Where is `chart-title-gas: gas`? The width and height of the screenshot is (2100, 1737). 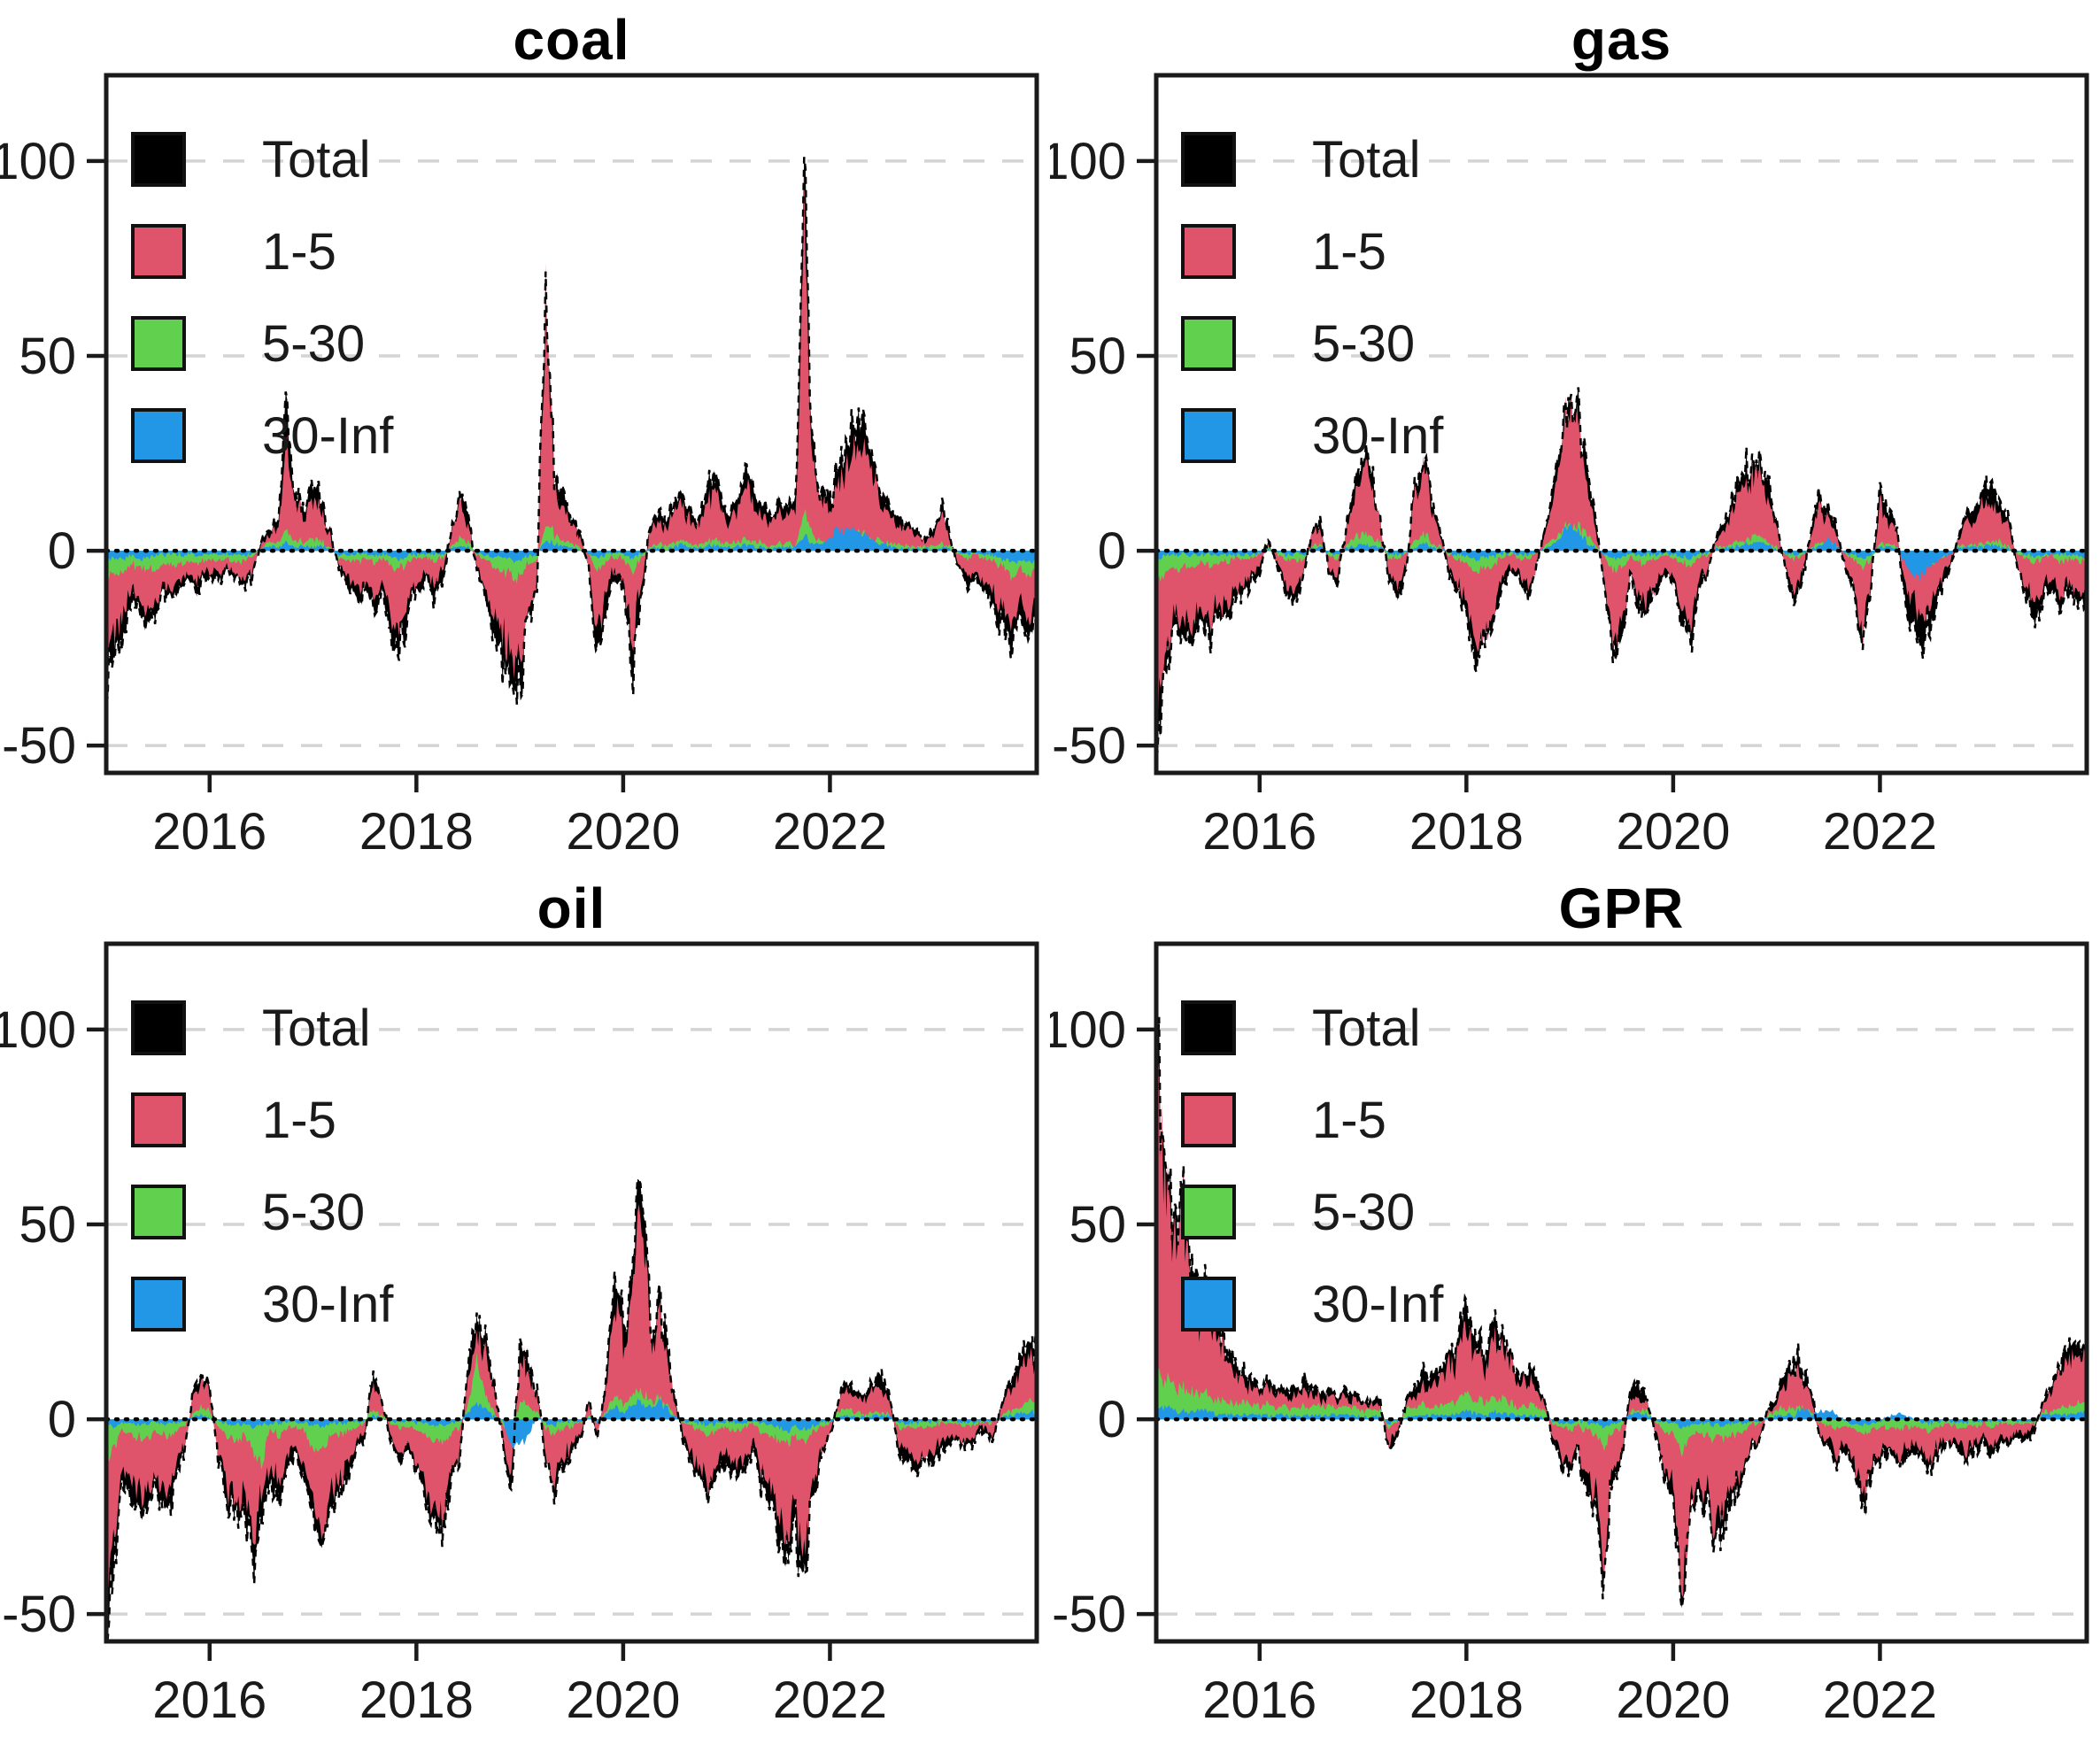
chart-title-gas: gas is located at coordinates (1621, 40).